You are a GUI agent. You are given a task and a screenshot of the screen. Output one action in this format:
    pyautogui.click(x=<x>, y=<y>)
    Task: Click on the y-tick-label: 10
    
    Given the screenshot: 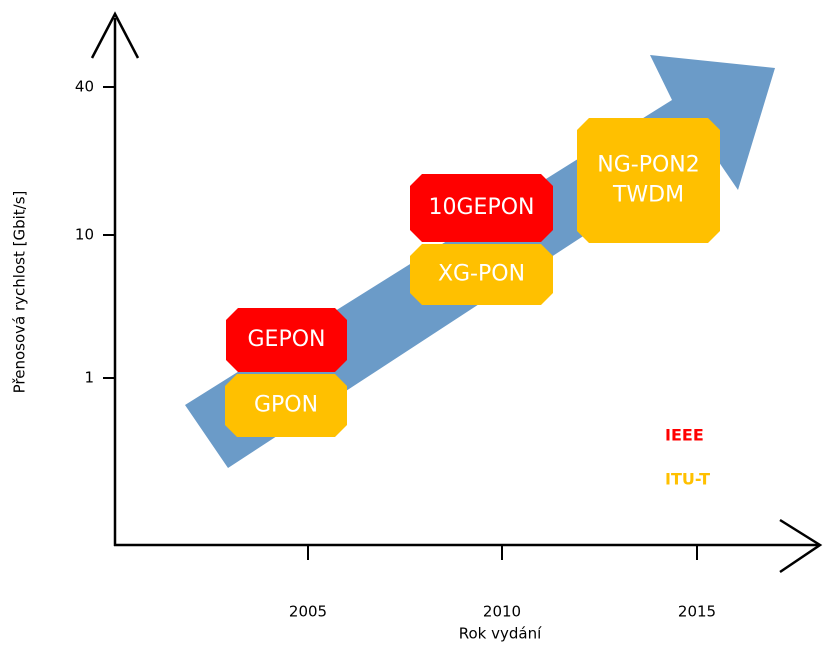 What is the action you would take?
    pyautogui.click(x=84, y=235)
    